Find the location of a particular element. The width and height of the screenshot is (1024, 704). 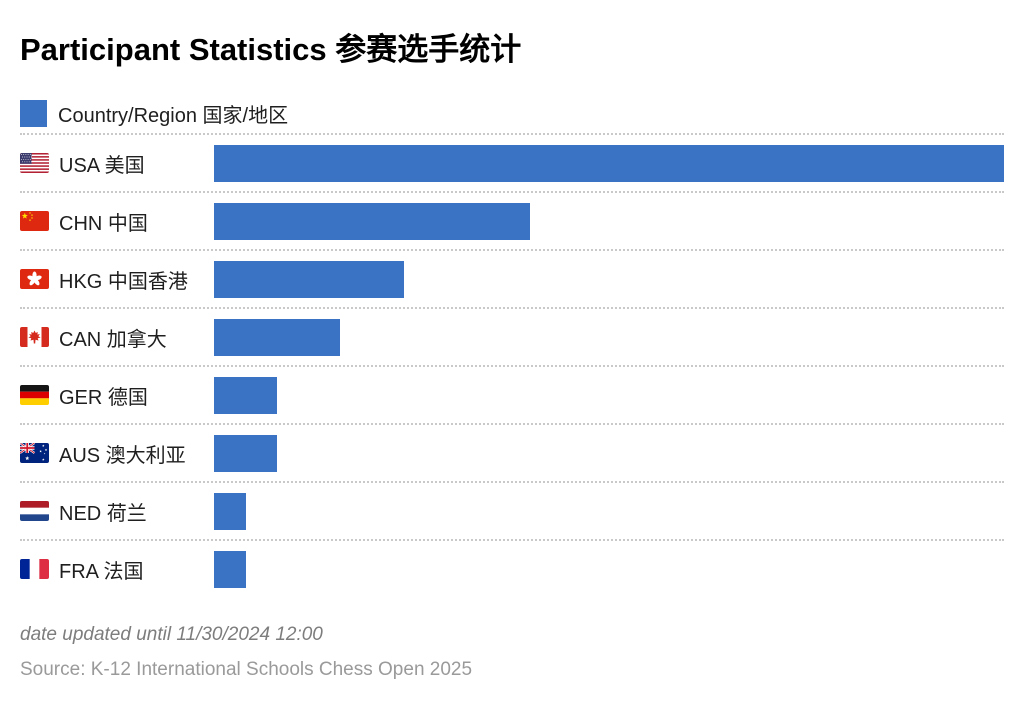

row-label-zone: GER 德国 is located at coordinates (117, 395).